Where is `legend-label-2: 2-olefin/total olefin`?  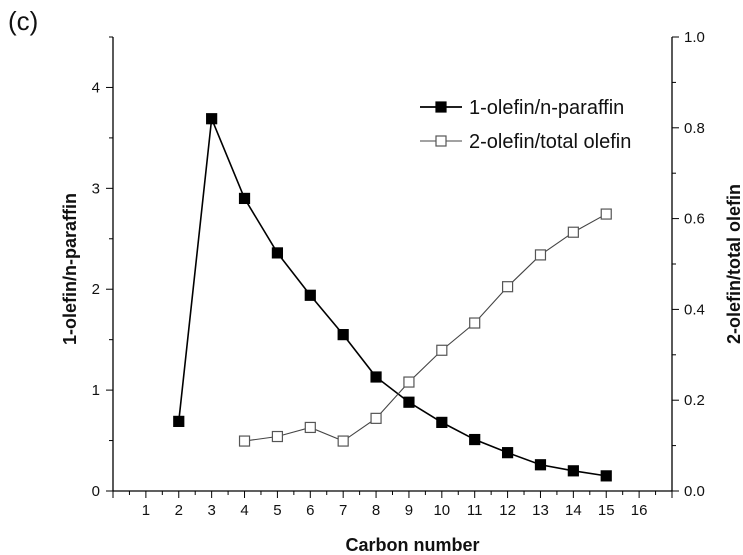 legend-label-2: 2-olefin/total olefin is located at coordinates (550, 142).